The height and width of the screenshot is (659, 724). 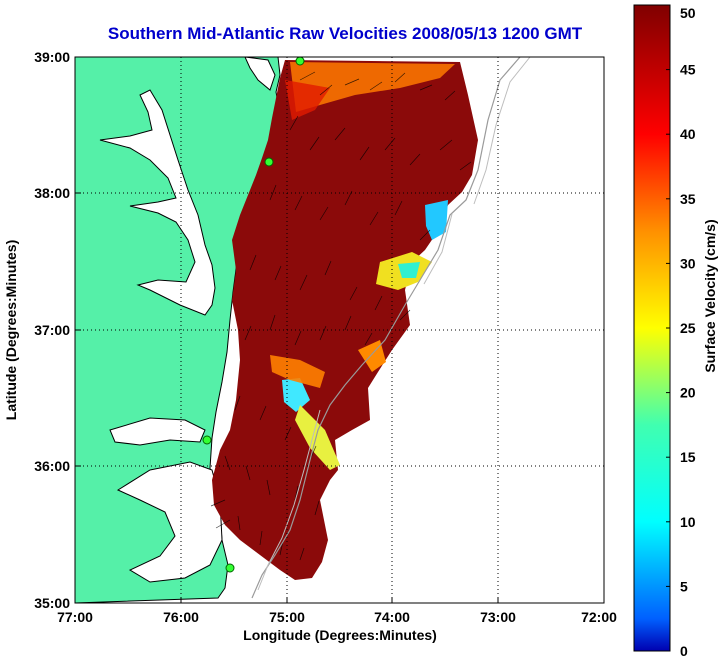 I want to click on colorbar-tick-label: 35, so click(x=688, y=199).